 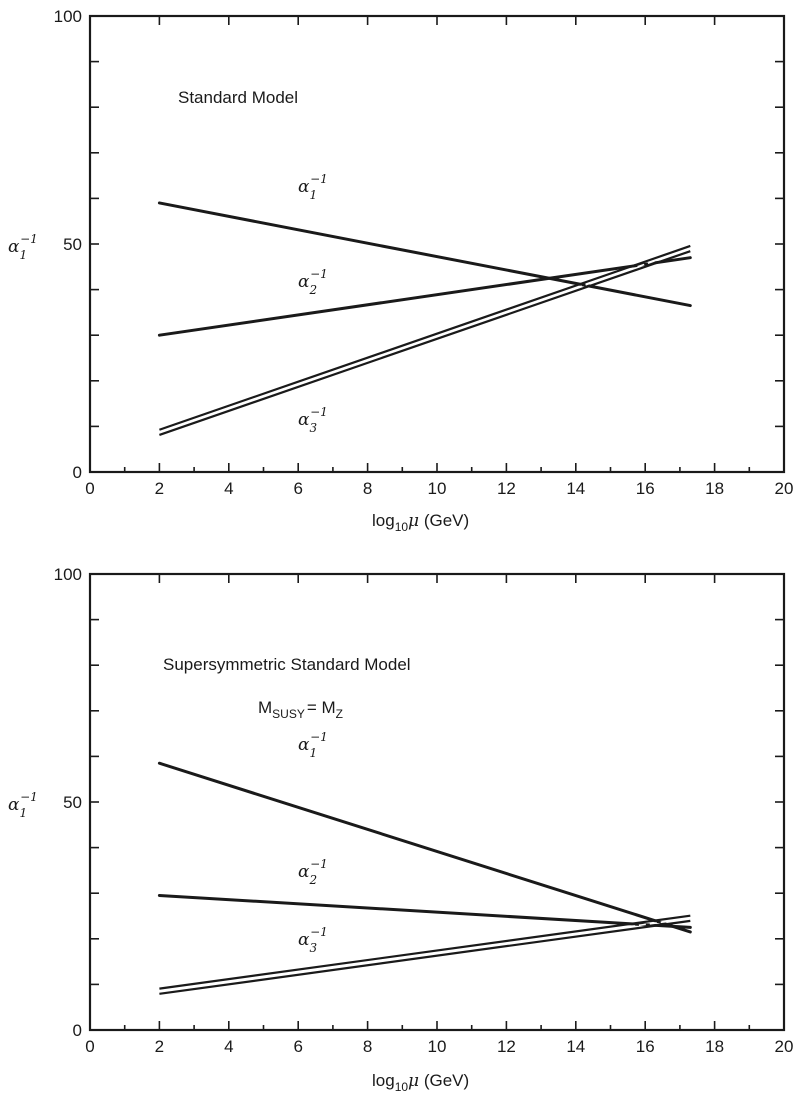 What do you see at coordinates (300, 709) in the screenshot?
I see `msusy-annotation: MSUSY = MZ` at bounding box center [300, 709].